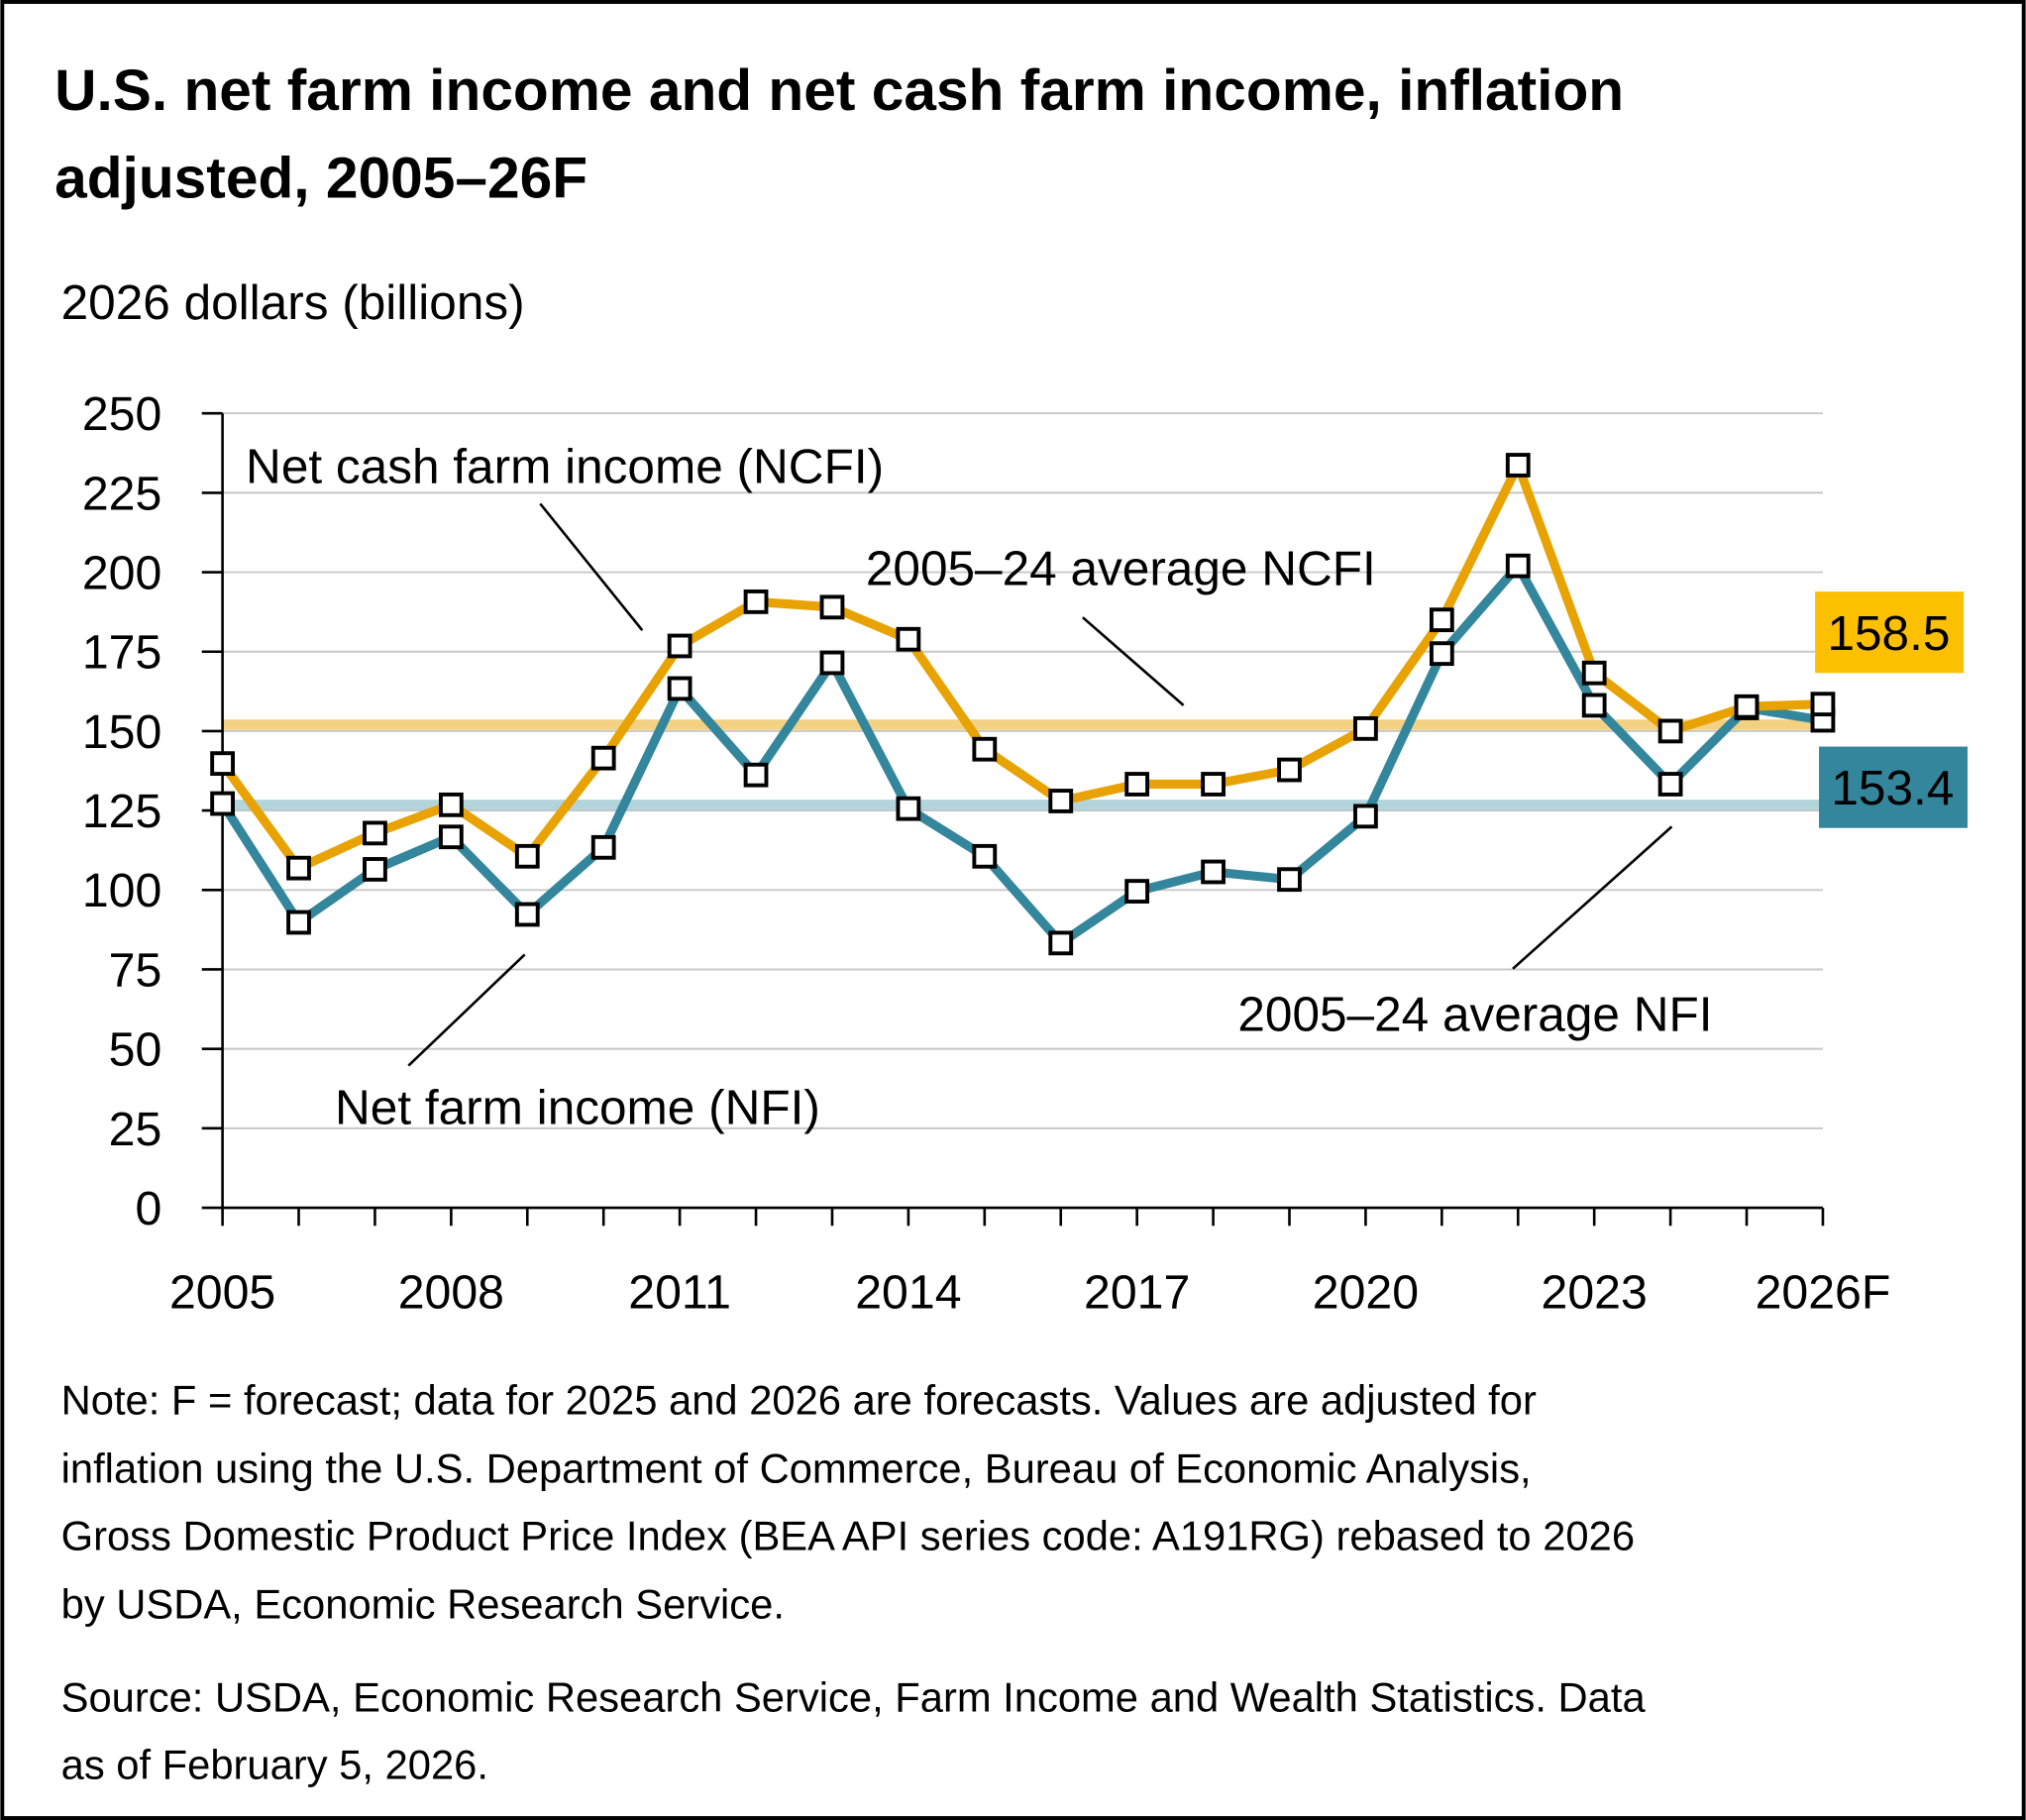  I want to click on y-tick-label: 125, so click(121, 811).